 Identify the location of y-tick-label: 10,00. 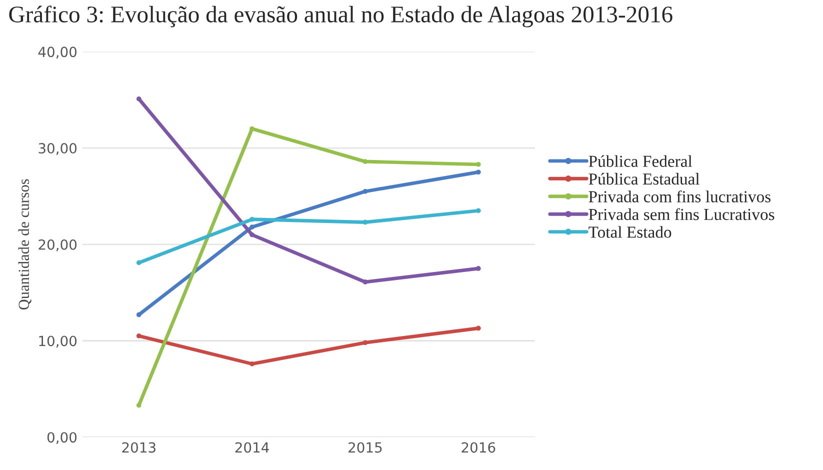
(58, 342).